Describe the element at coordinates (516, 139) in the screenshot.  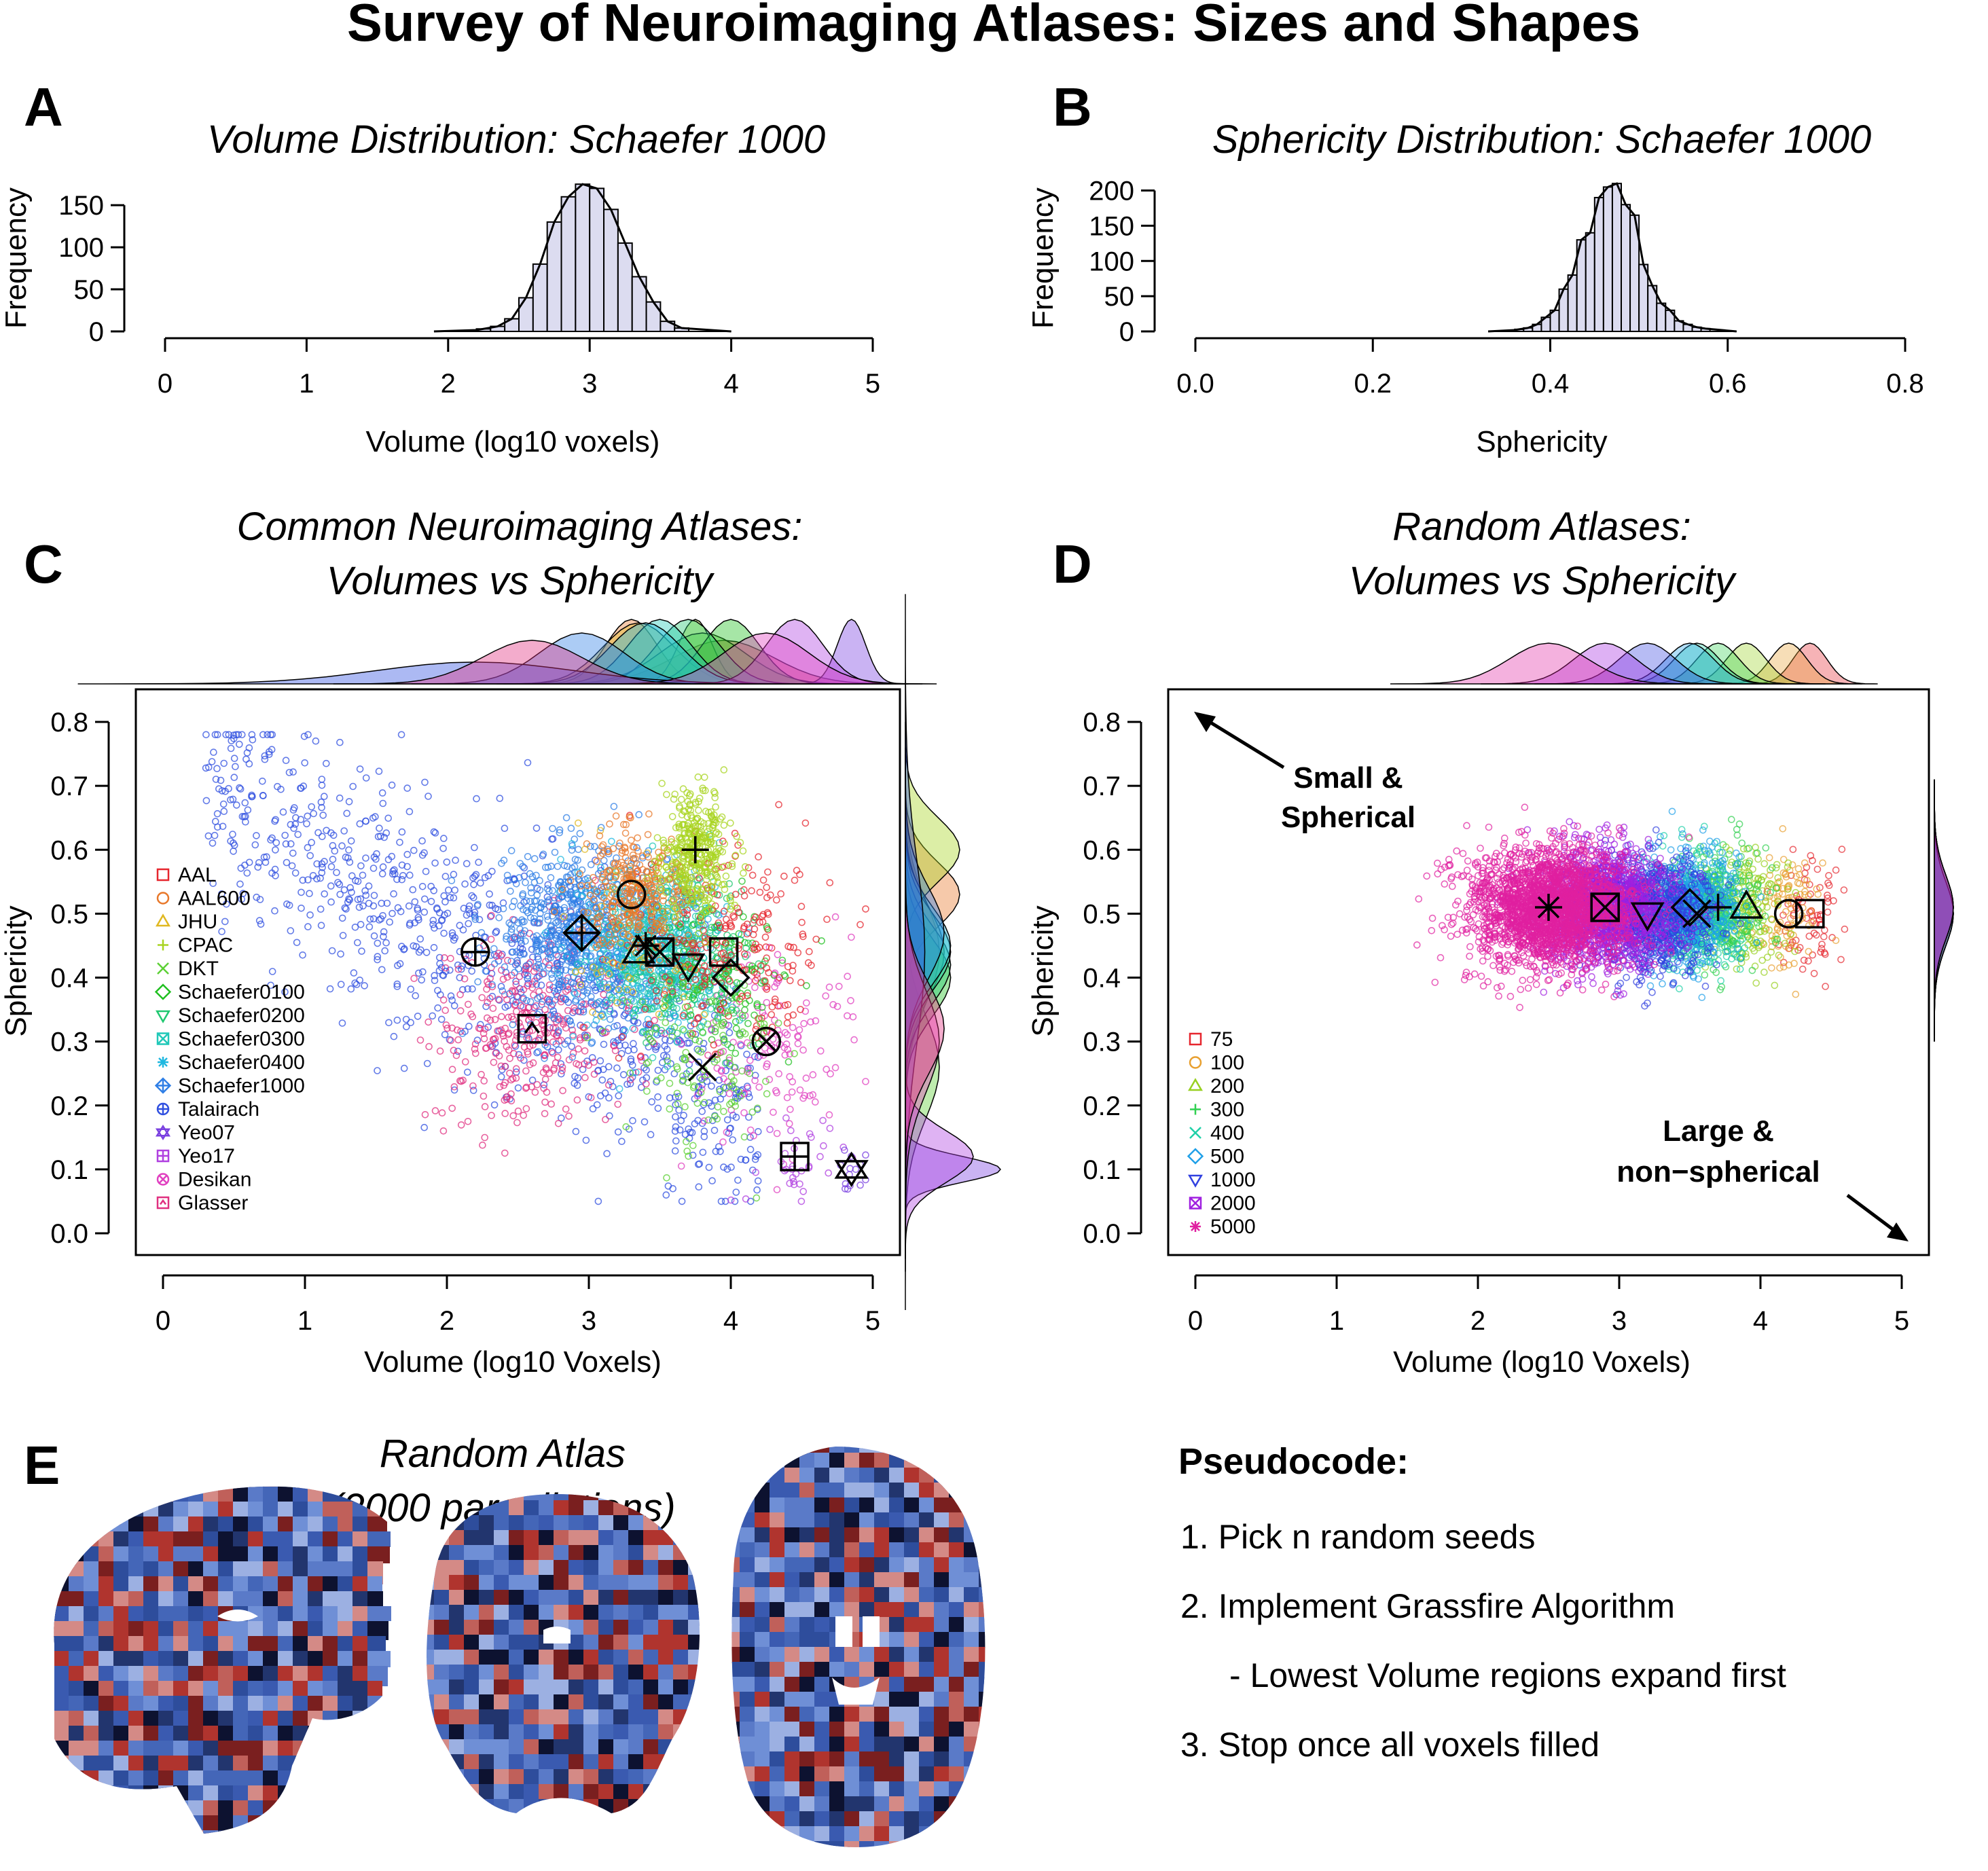
I see `panel-a-title: Volume Distribution: Schaefer 1000` at that location.